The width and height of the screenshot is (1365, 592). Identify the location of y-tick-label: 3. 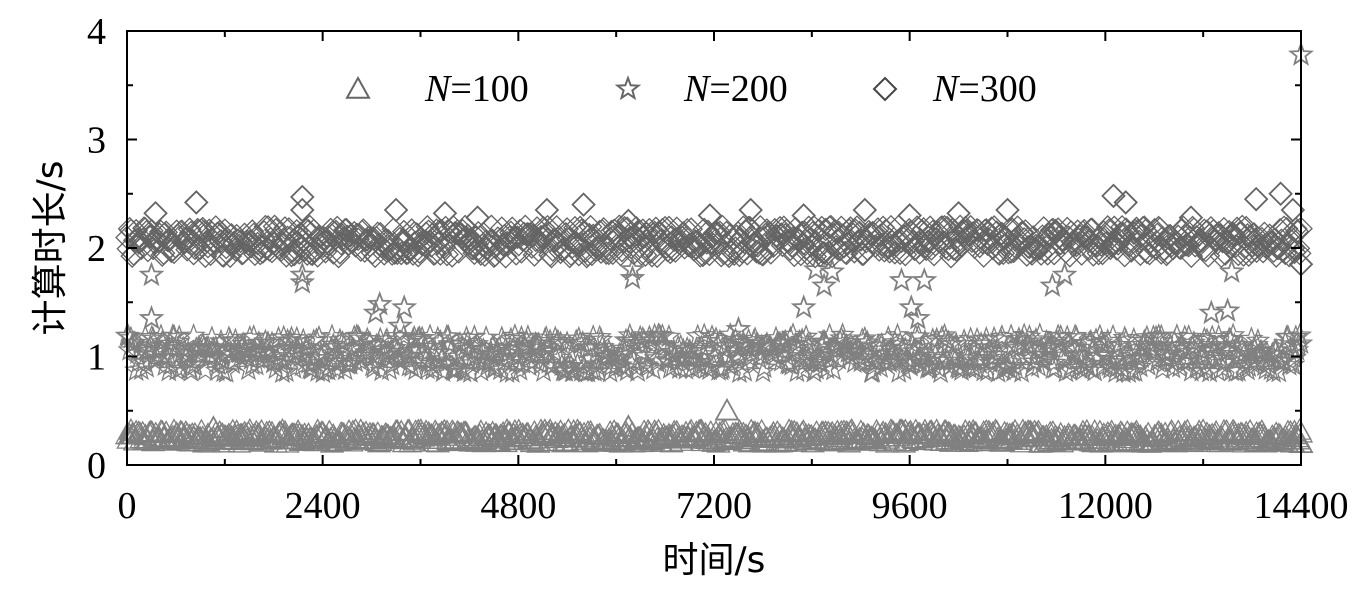
(96, 141).